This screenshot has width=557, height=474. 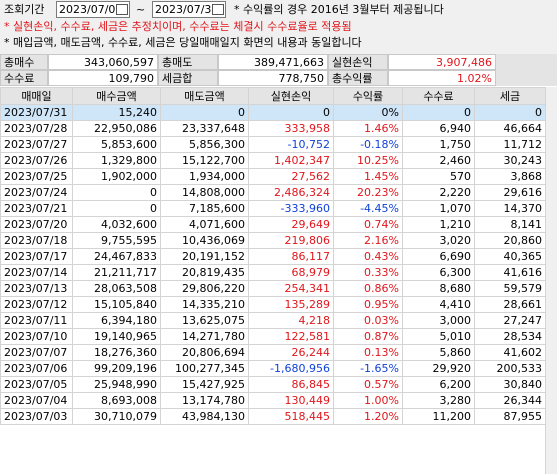 I want to click on table-cell: 1,070, so click(x=438, y=208).